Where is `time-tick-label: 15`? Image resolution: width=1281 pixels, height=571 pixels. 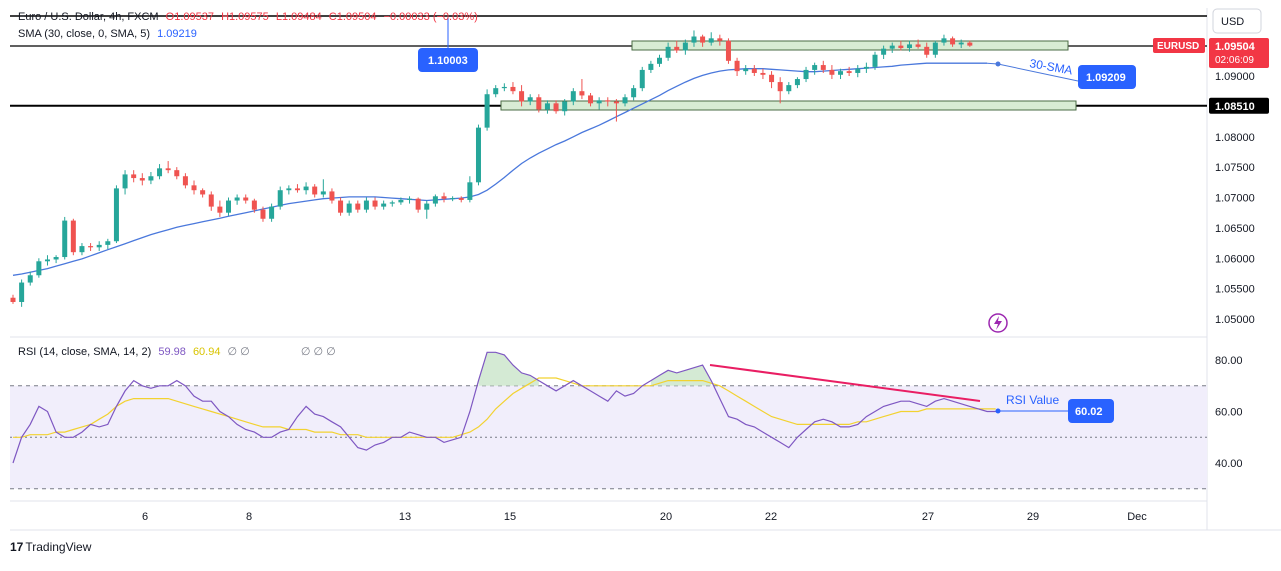
time-tick-label: 15 is located at coordinates (510, 517).